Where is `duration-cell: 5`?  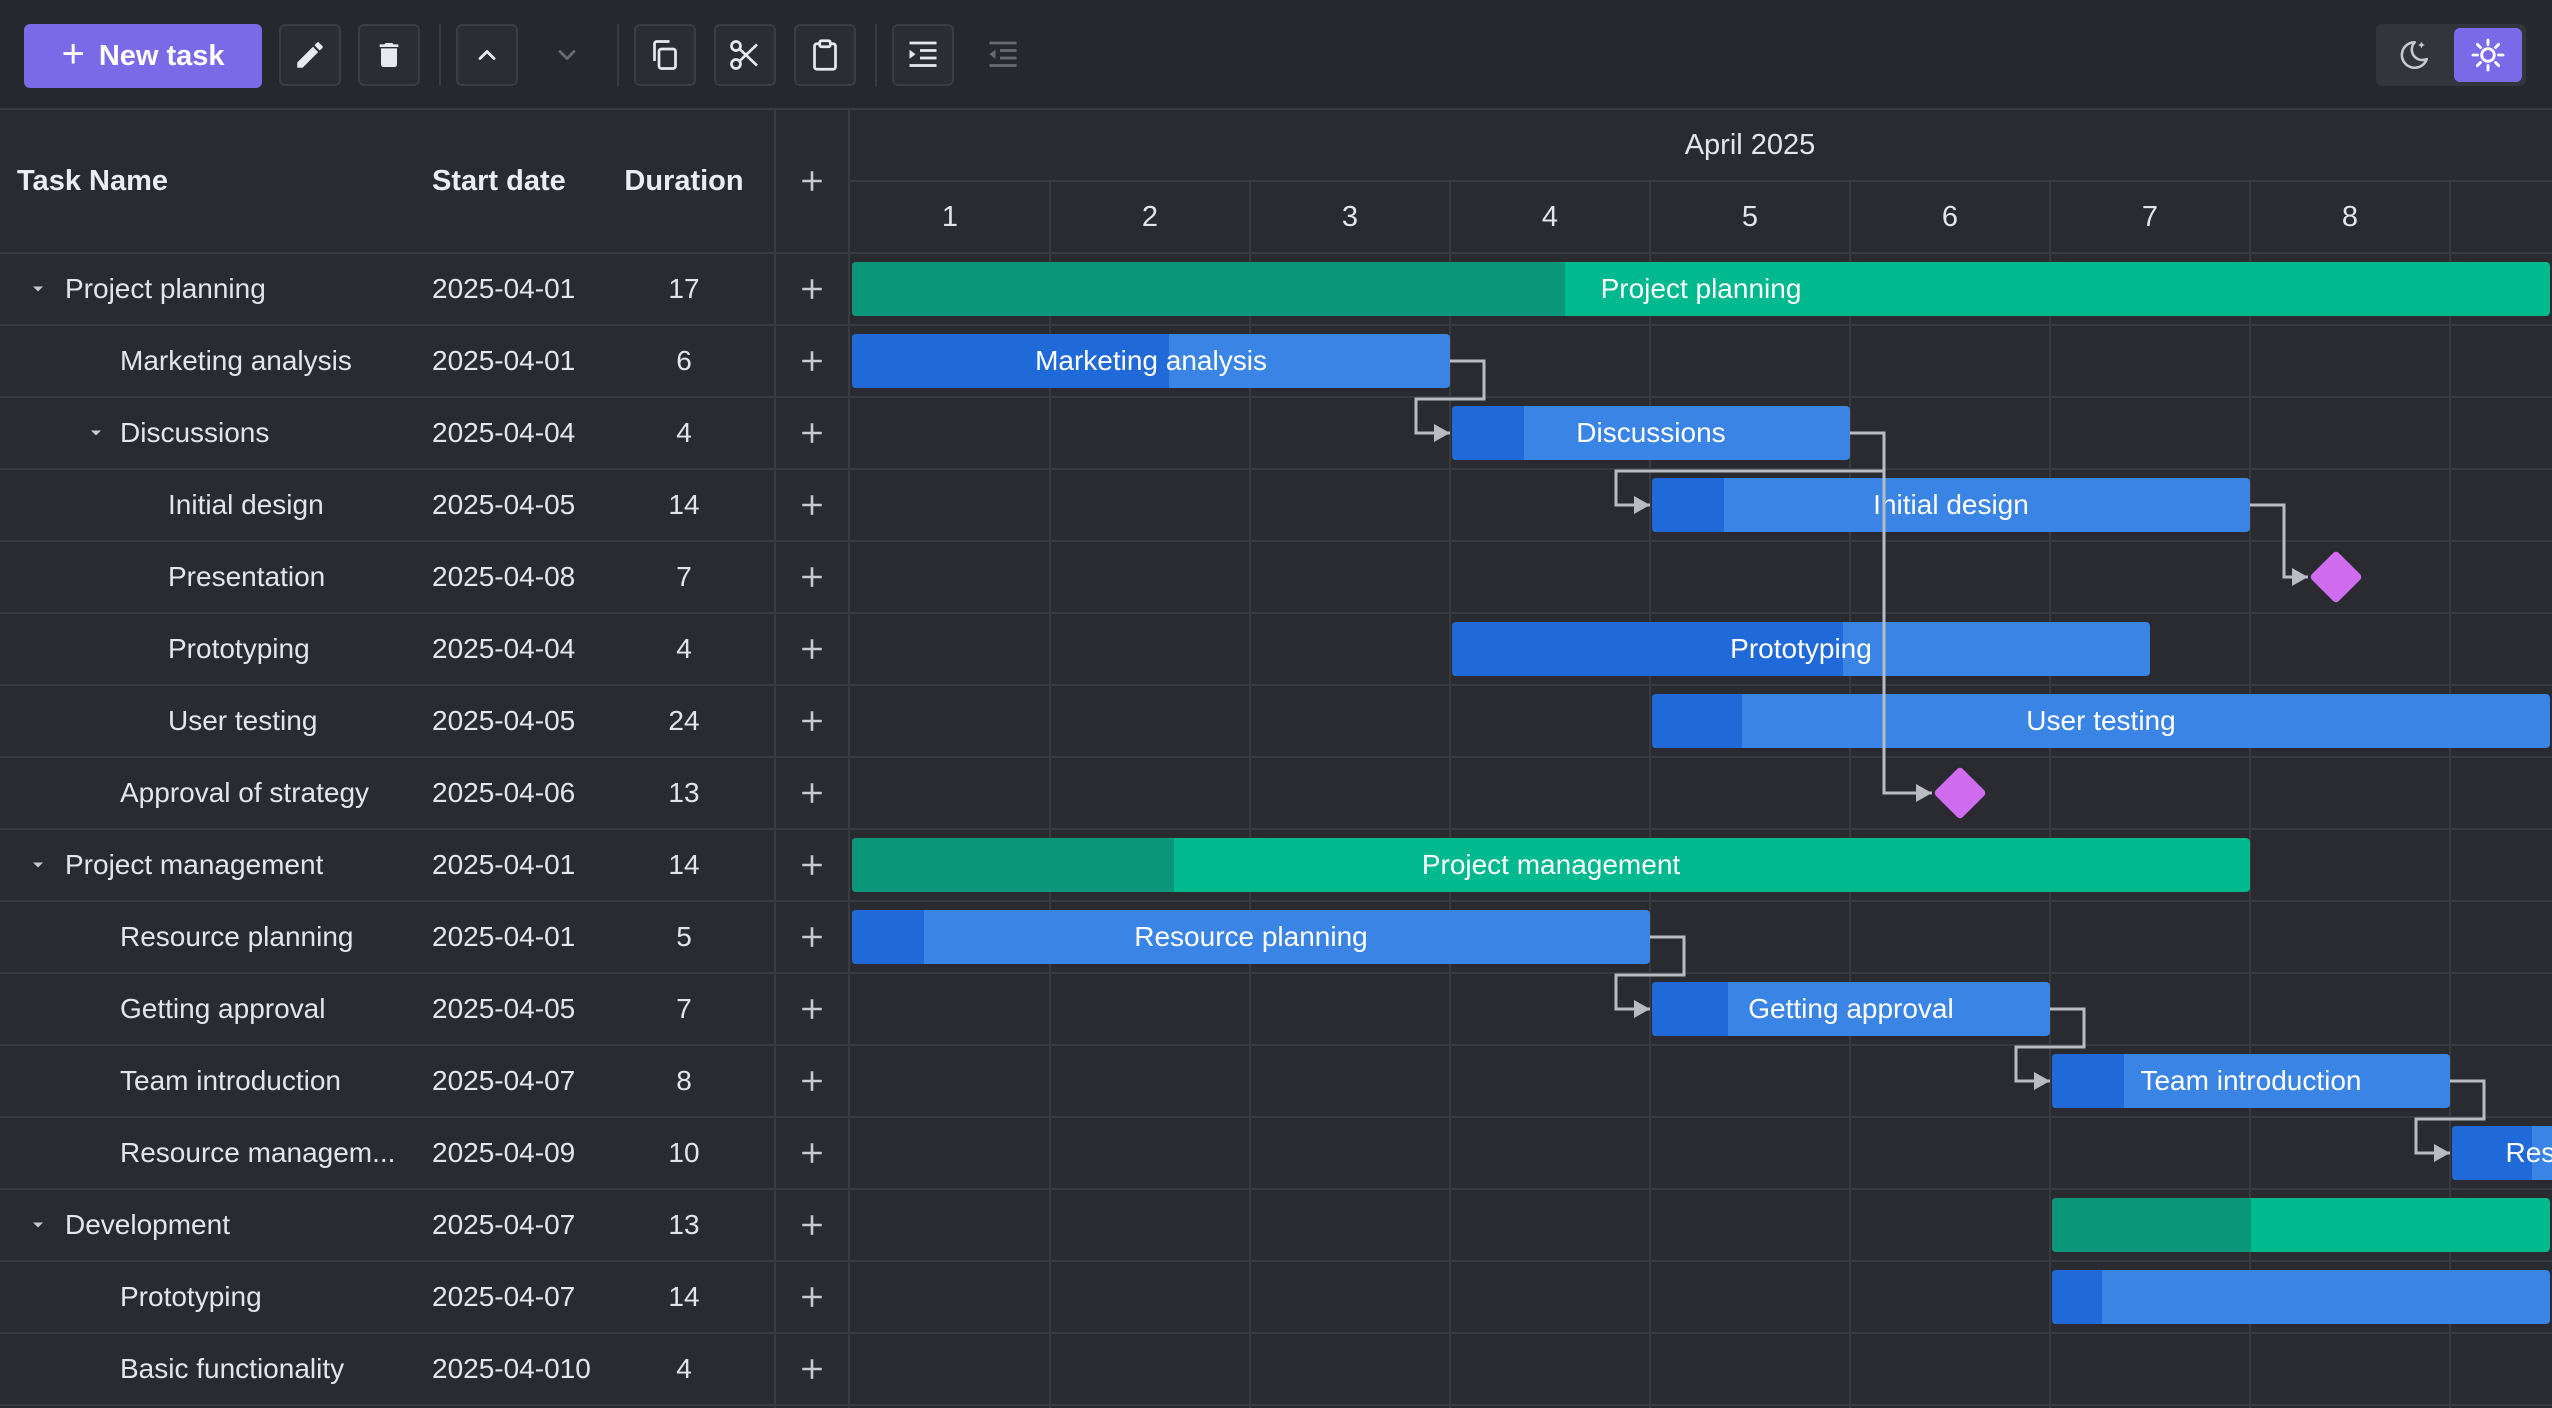
duration-cell: 5 is located at coordinates (684, 936).